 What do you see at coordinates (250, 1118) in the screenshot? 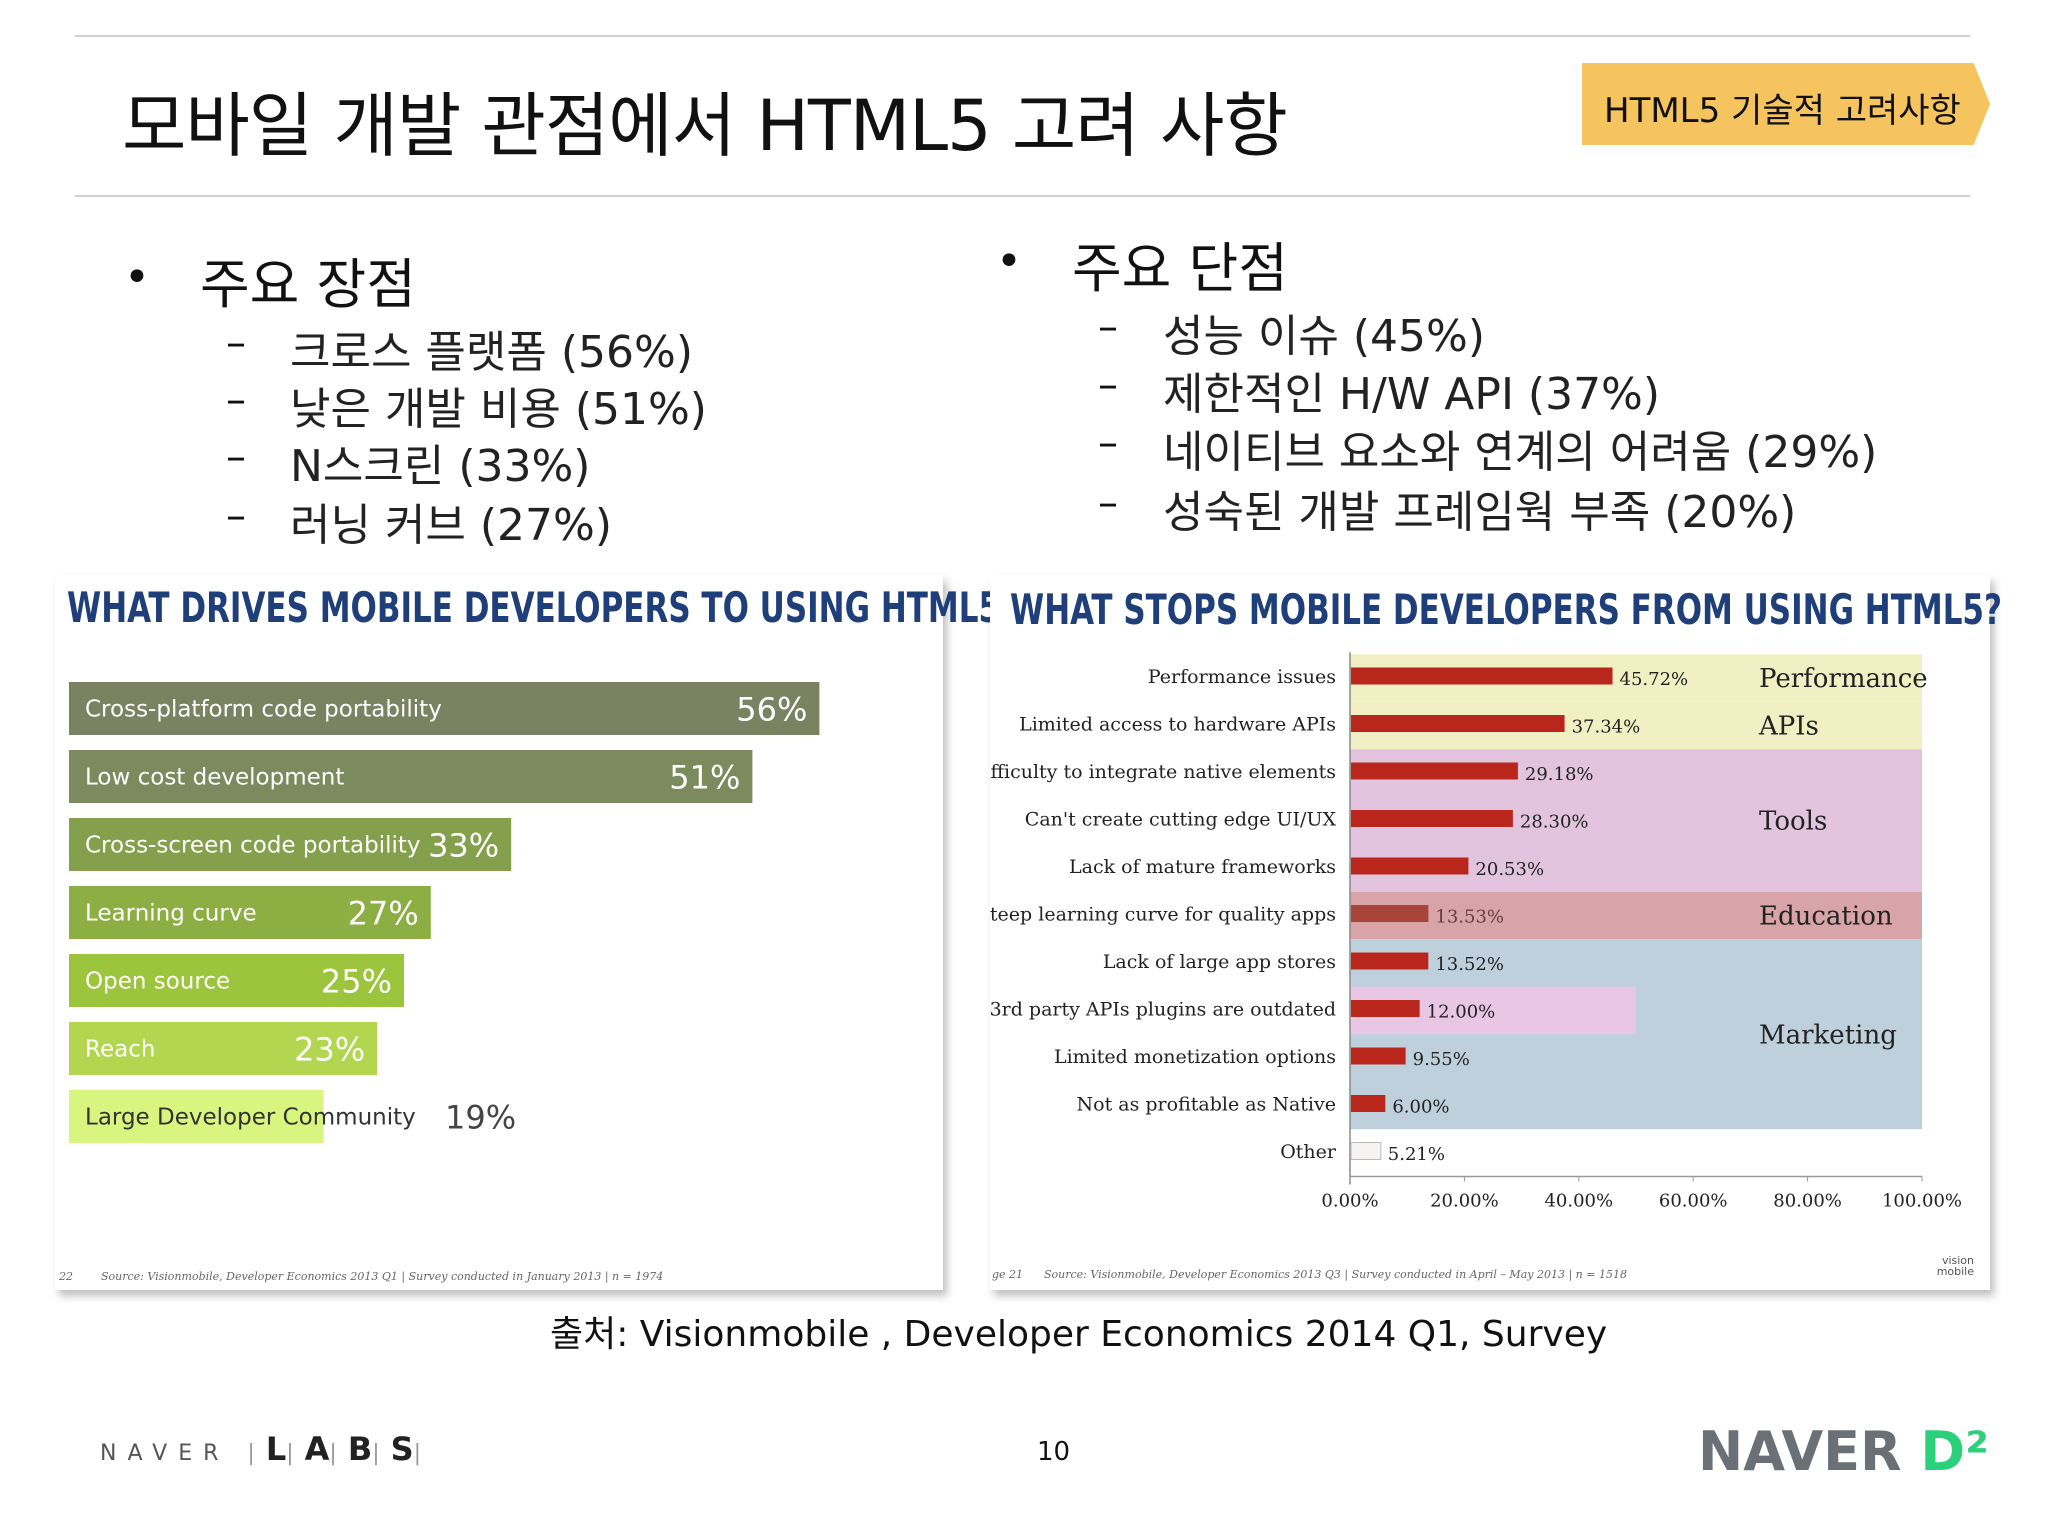
I see `driver-category-label: Large Developer Community` at bounding box center [250, 1118].